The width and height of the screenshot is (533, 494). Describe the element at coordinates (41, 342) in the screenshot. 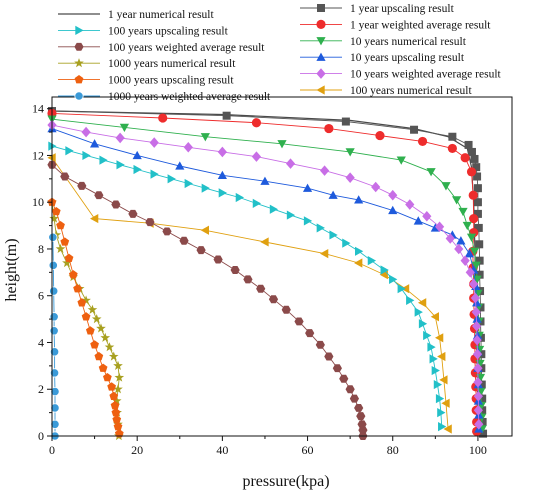

I see `y-tick-label: 4` at that location.